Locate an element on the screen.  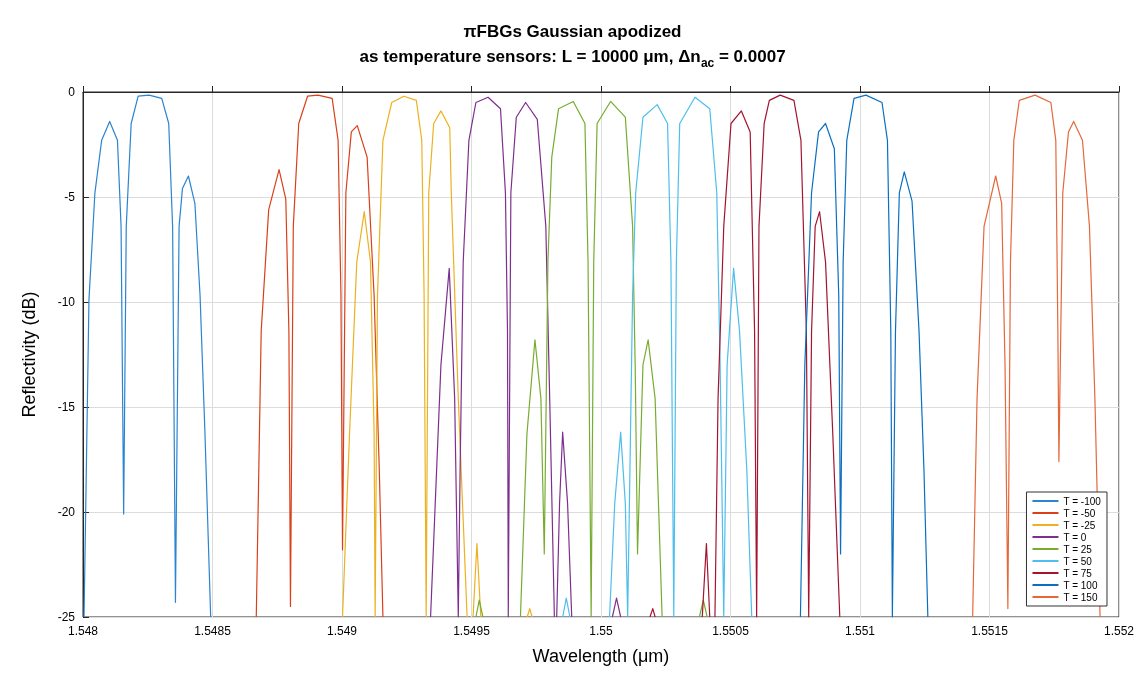
y-tick-label: 0 is located at coordinates (72, 92).